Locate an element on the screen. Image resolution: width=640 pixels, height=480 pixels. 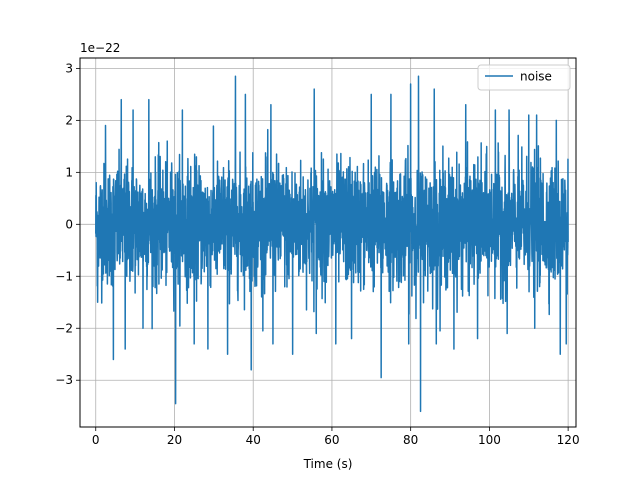
x-tick-label: 20 is located at coordinates (174, 440).